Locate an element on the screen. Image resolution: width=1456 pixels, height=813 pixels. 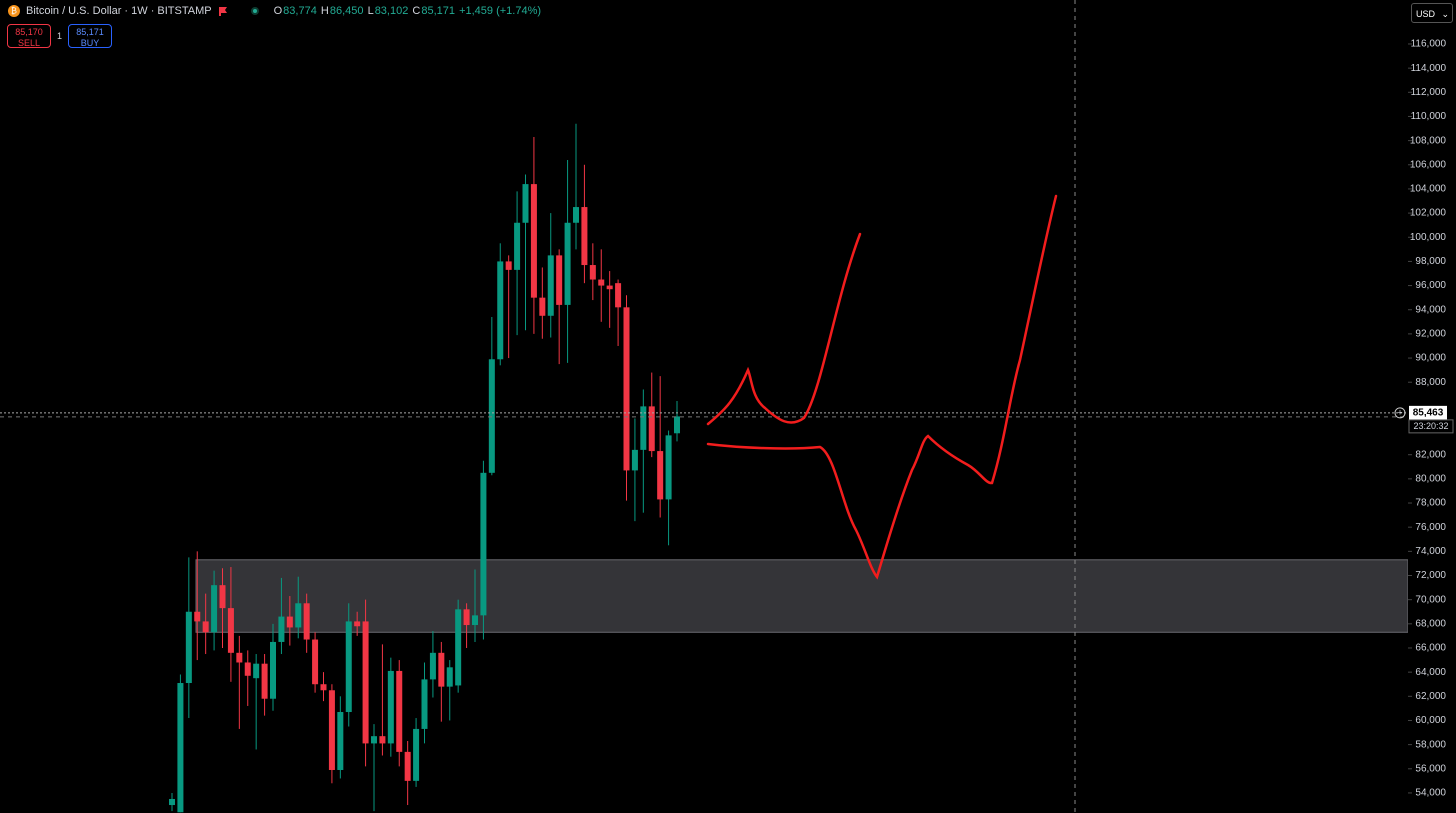
btc-icon: ₿ is located at coordinates (14, 11).